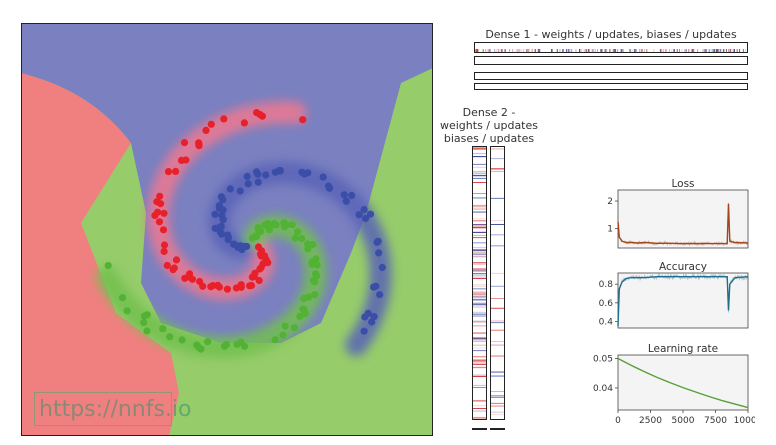 This screenshot has width=776, height=445. I want to click on dense1-biases-bar, so click(611, 76).